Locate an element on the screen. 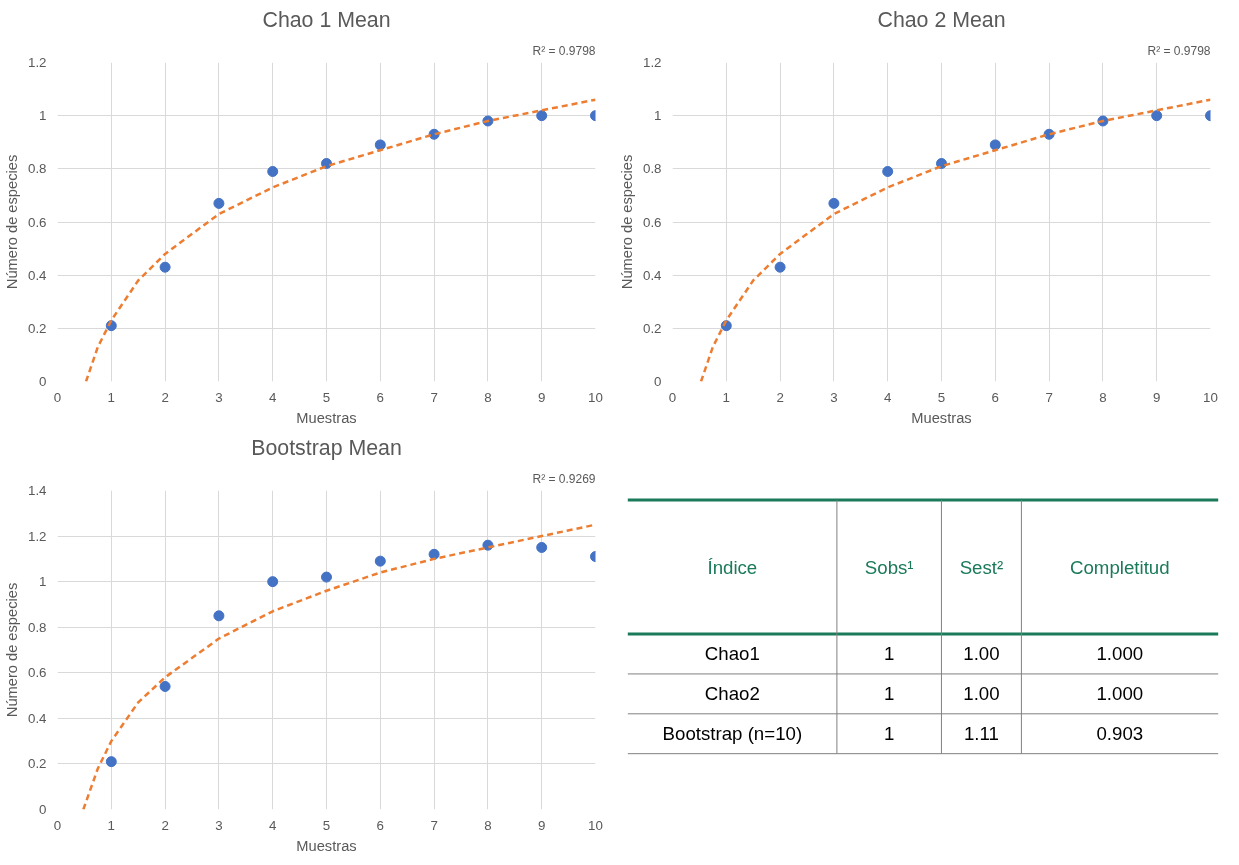  category-label: Chao2 is located at coordinates (732, 694).